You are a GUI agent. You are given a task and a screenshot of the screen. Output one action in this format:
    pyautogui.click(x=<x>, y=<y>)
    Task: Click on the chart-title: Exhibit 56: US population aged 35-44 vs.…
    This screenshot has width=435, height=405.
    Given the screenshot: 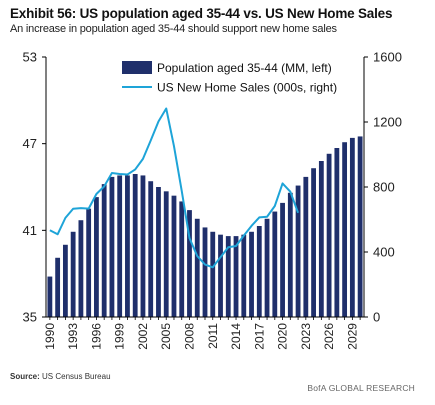 What is the action you would take?
    pyautogui.click(x=201, y=13)
    